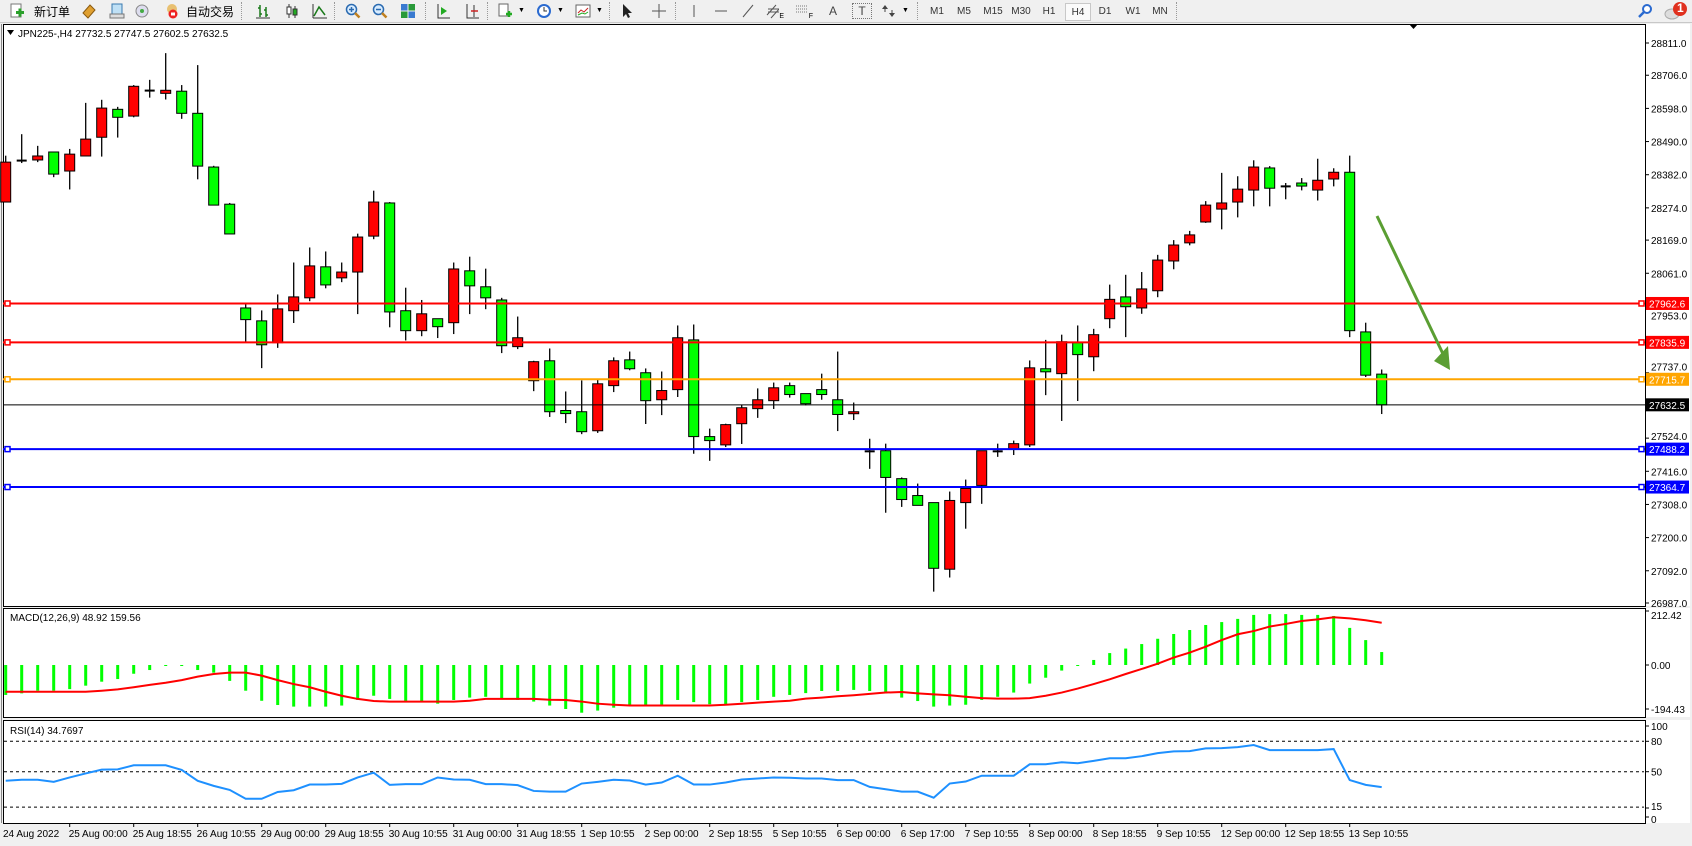  Describe the element at coordinates (443, 11) in the screenshot. I see `chart-shift-button` at that location.